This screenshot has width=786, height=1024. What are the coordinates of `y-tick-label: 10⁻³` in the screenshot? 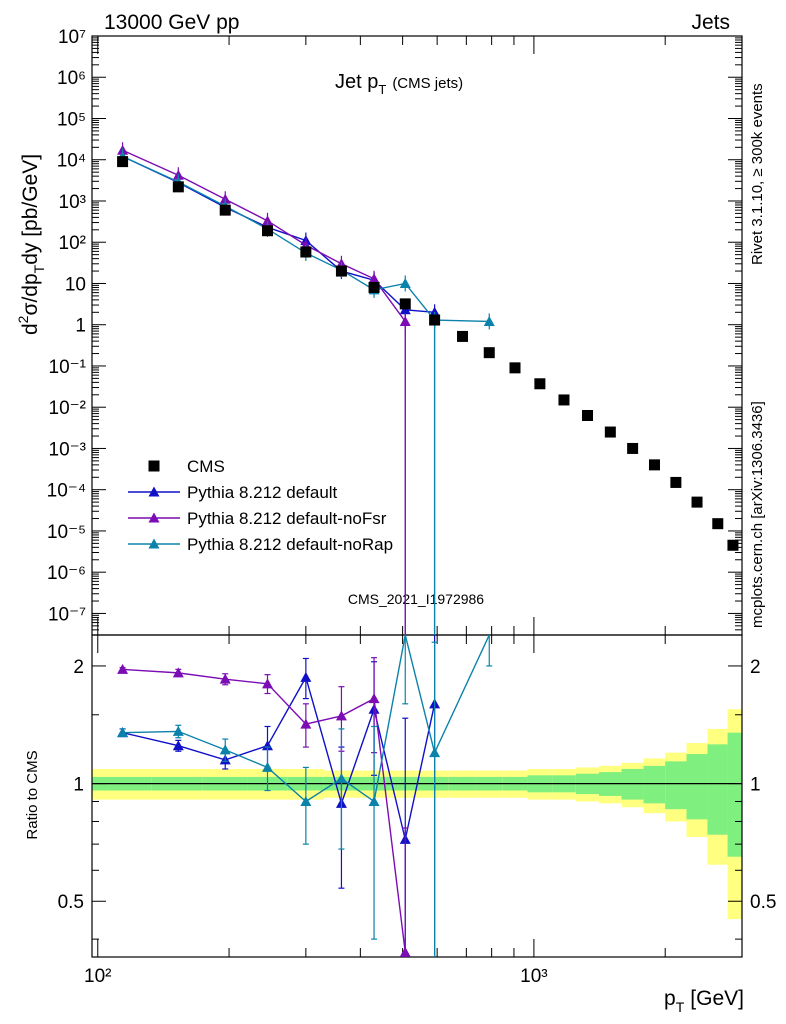 It's located at (68, 449).